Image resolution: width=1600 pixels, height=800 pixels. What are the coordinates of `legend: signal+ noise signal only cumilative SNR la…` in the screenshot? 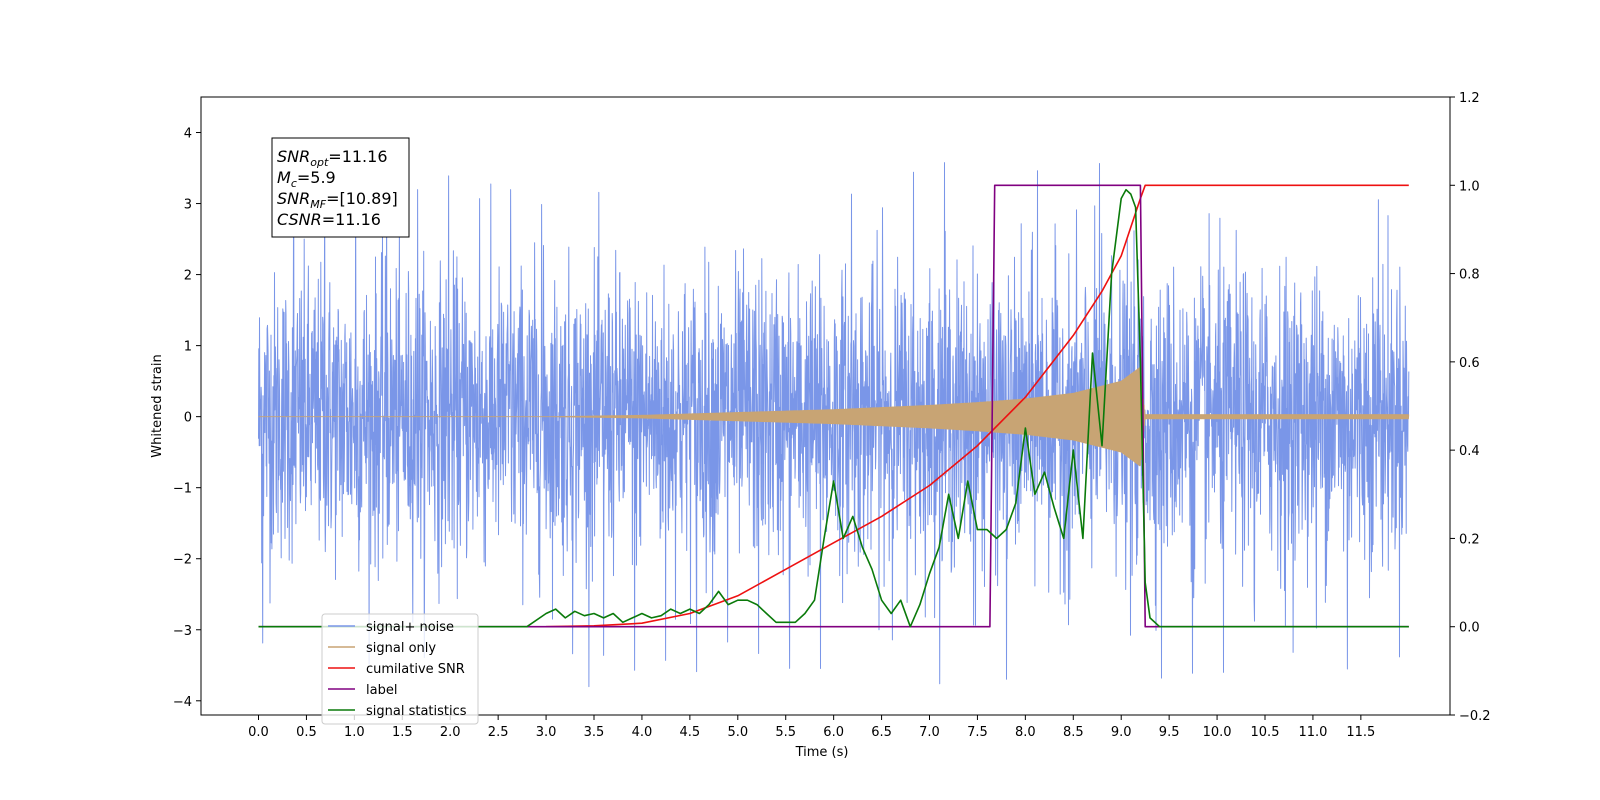 It's located at (400, 669).